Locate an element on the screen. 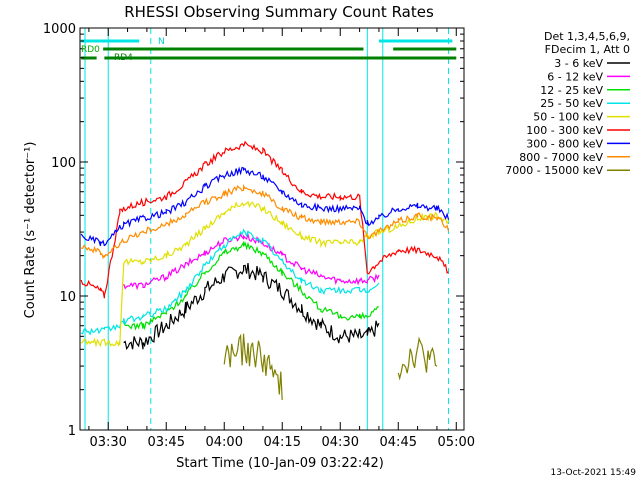 The image size is (640, 480). x-tick-label: 04:30 is located at coordinates (340, 442).